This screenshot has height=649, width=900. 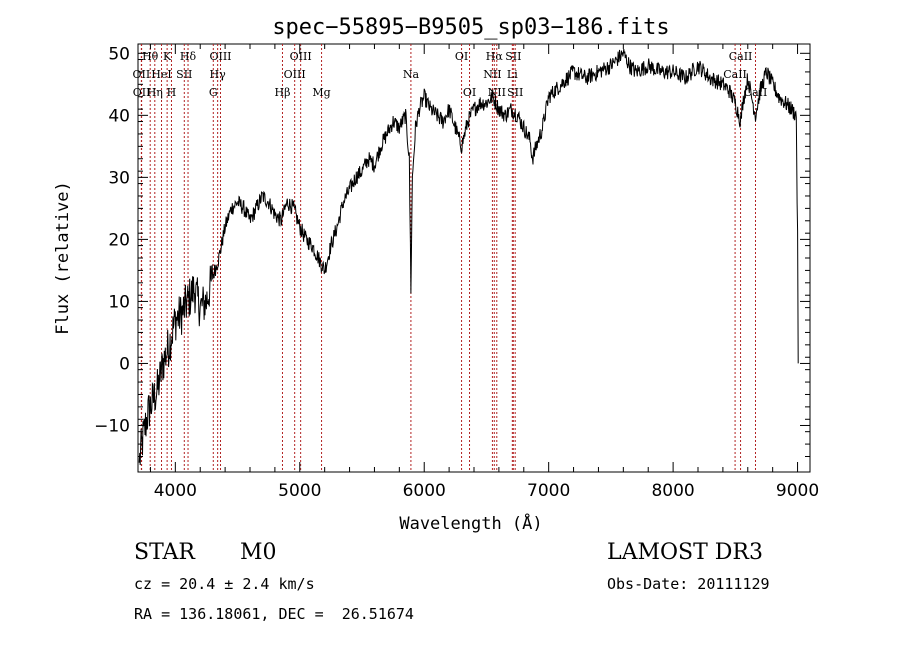 I want to click on emission-line-label: H, so click(x=172, y=92).